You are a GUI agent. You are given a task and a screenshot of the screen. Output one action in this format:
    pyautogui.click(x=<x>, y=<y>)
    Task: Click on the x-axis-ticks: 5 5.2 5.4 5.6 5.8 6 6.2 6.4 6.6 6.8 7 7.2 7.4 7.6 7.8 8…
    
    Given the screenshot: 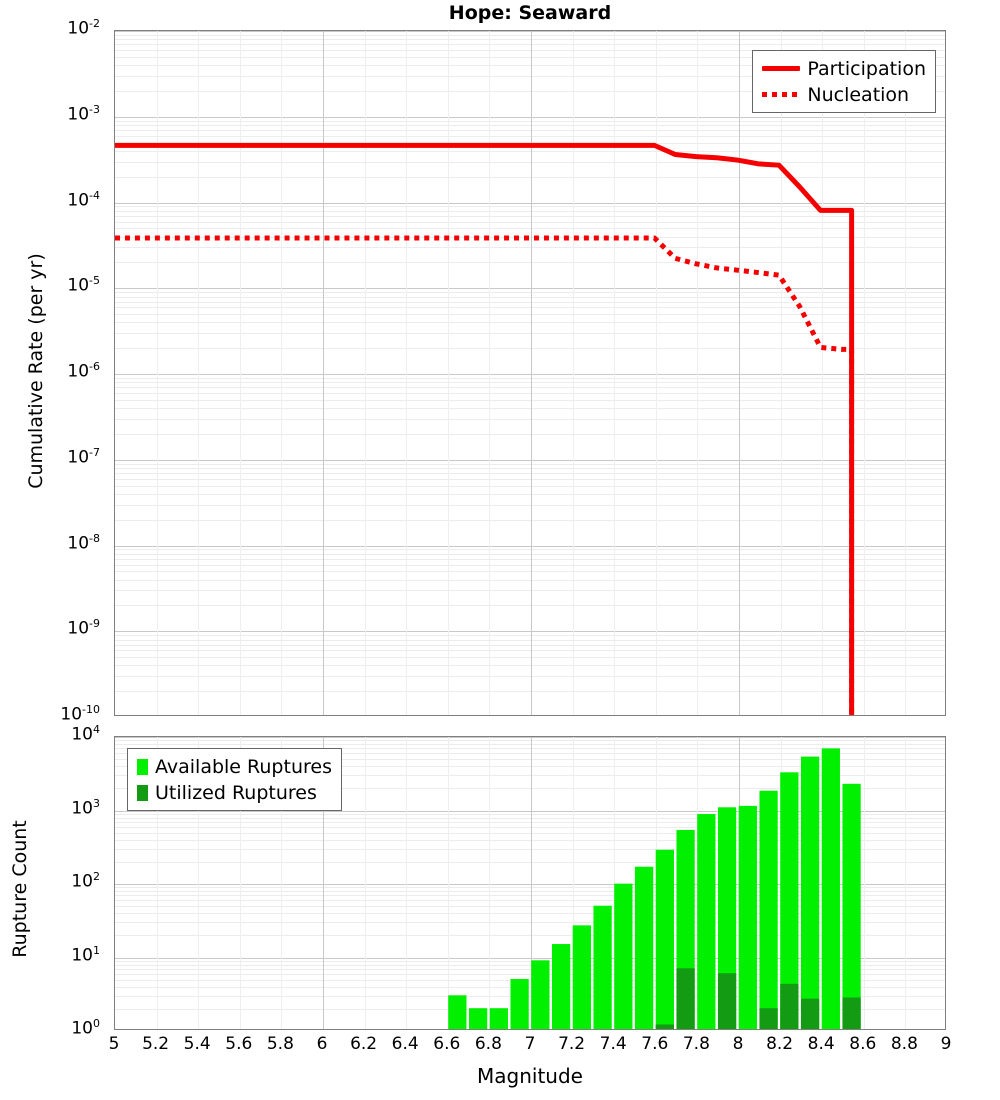 What is the action you would take?
    pyautogui.click(x=530, y=1047)
    